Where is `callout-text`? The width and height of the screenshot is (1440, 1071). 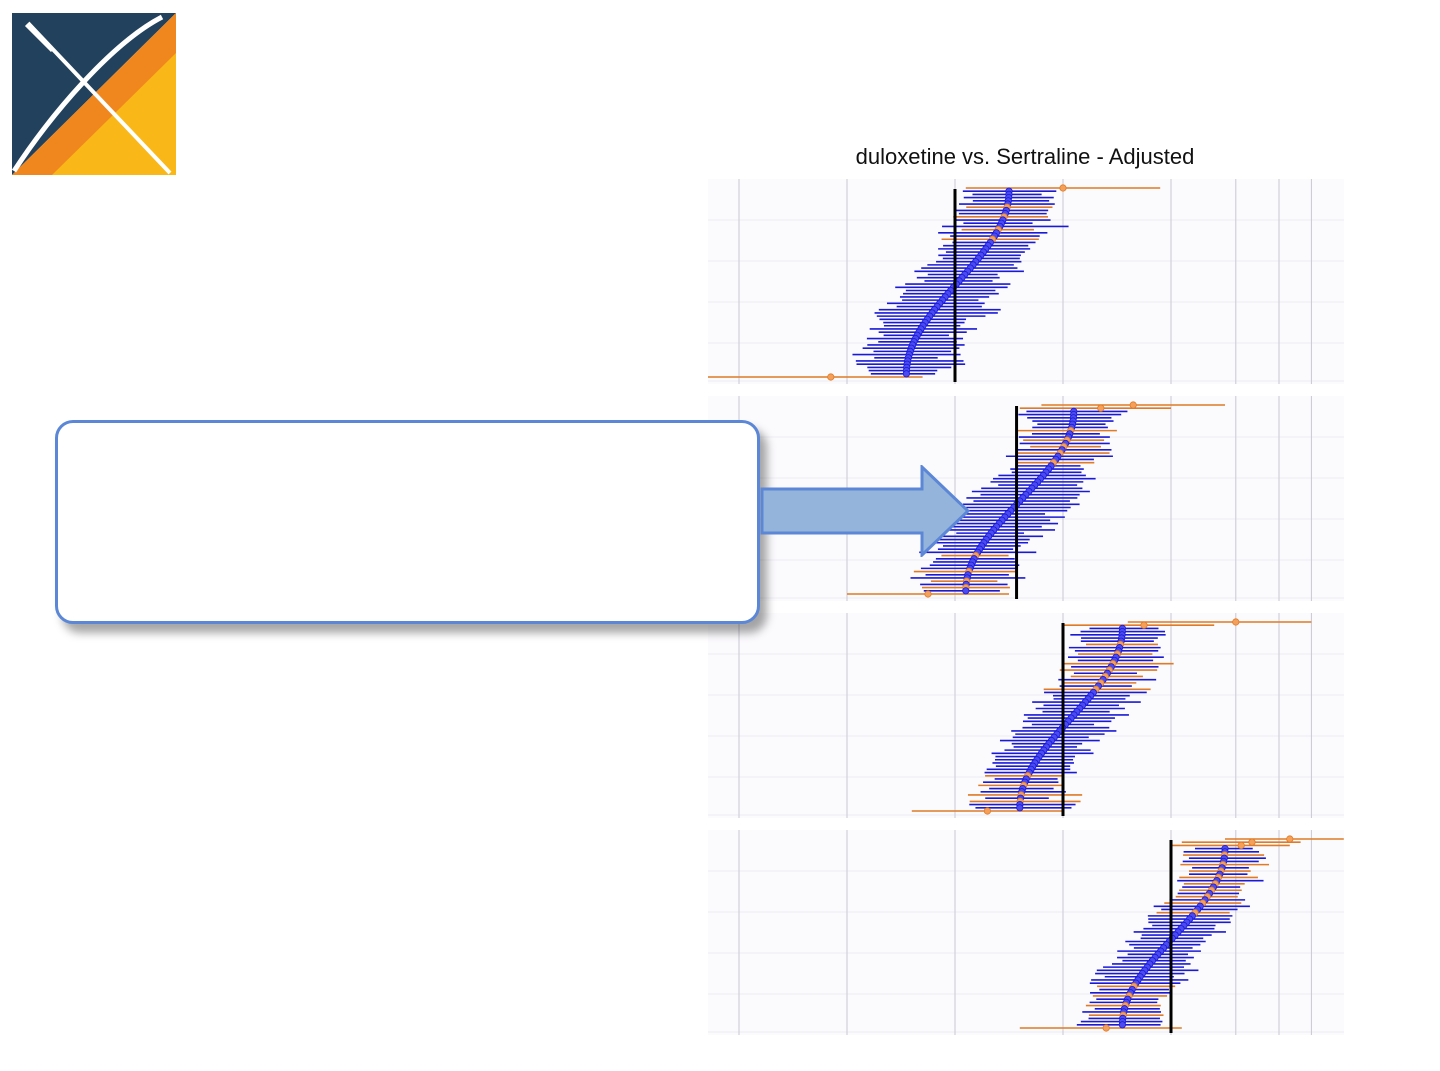
callout-text is located at coordinates (407, 522).